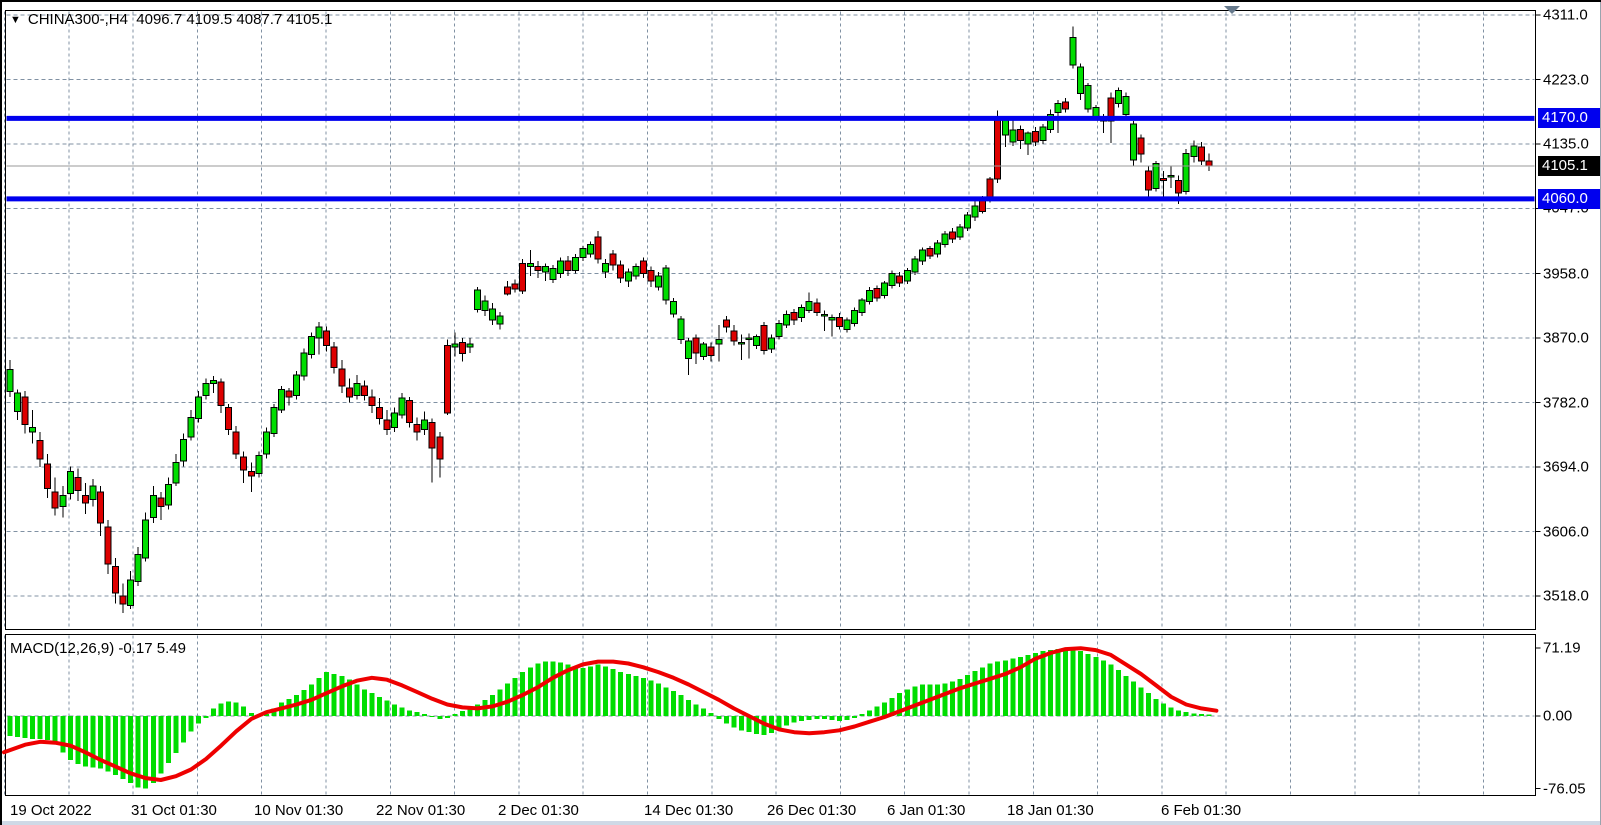 This screenshot has width=1601, height=825. I want to click on close-value: 4105.1, so click(309, 19).